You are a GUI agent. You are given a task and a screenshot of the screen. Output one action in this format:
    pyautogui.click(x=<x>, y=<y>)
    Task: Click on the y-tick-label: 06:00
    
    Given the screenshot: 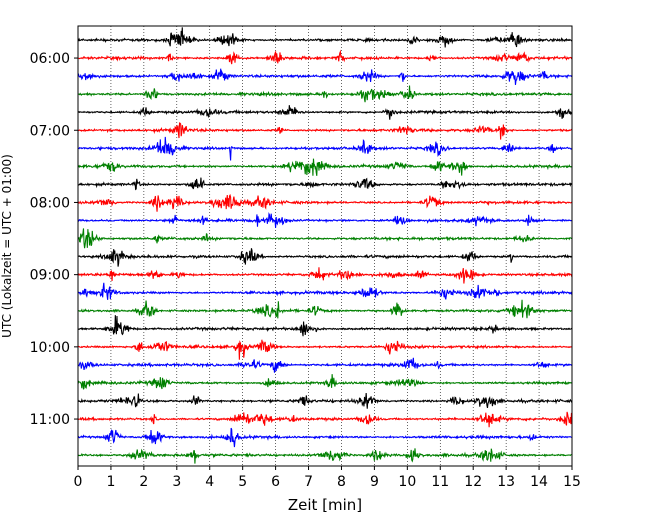 What is the action you would take?
    pyautogui.click(x=50, y=59)
    